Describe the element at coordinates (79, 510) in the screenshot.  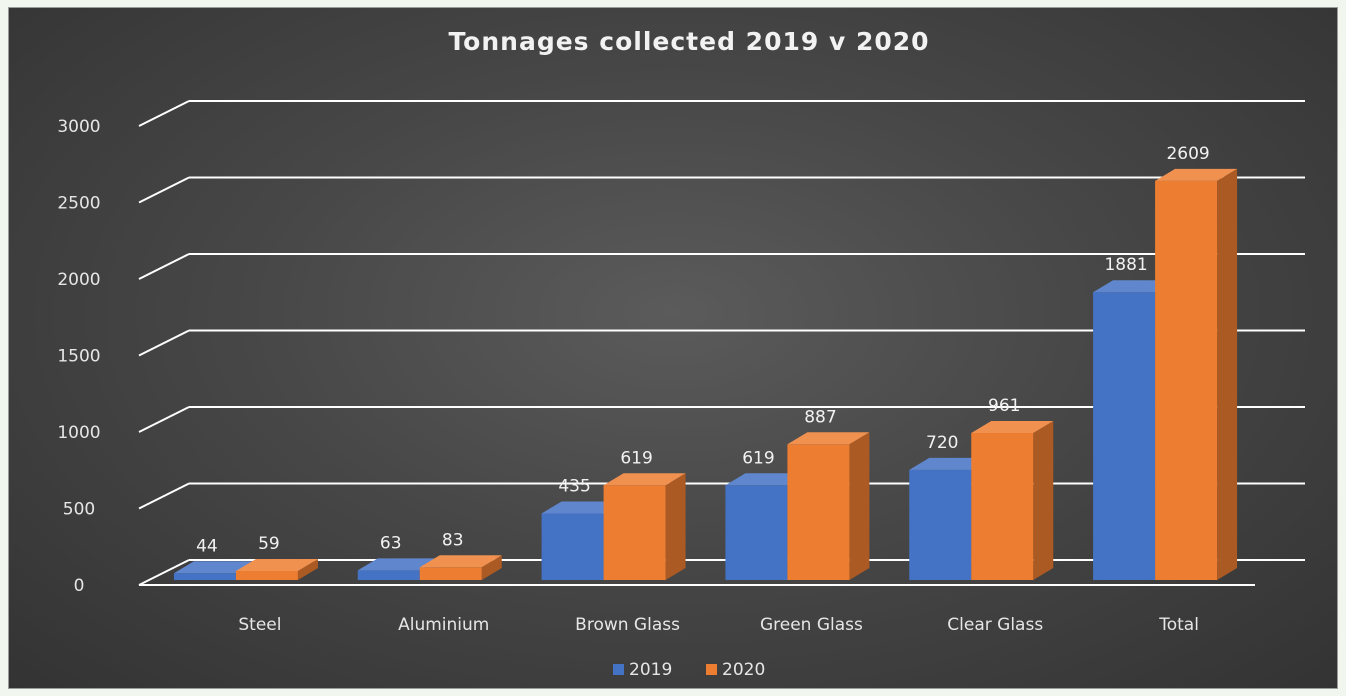
I see `y-tick-label: 500` at that location.